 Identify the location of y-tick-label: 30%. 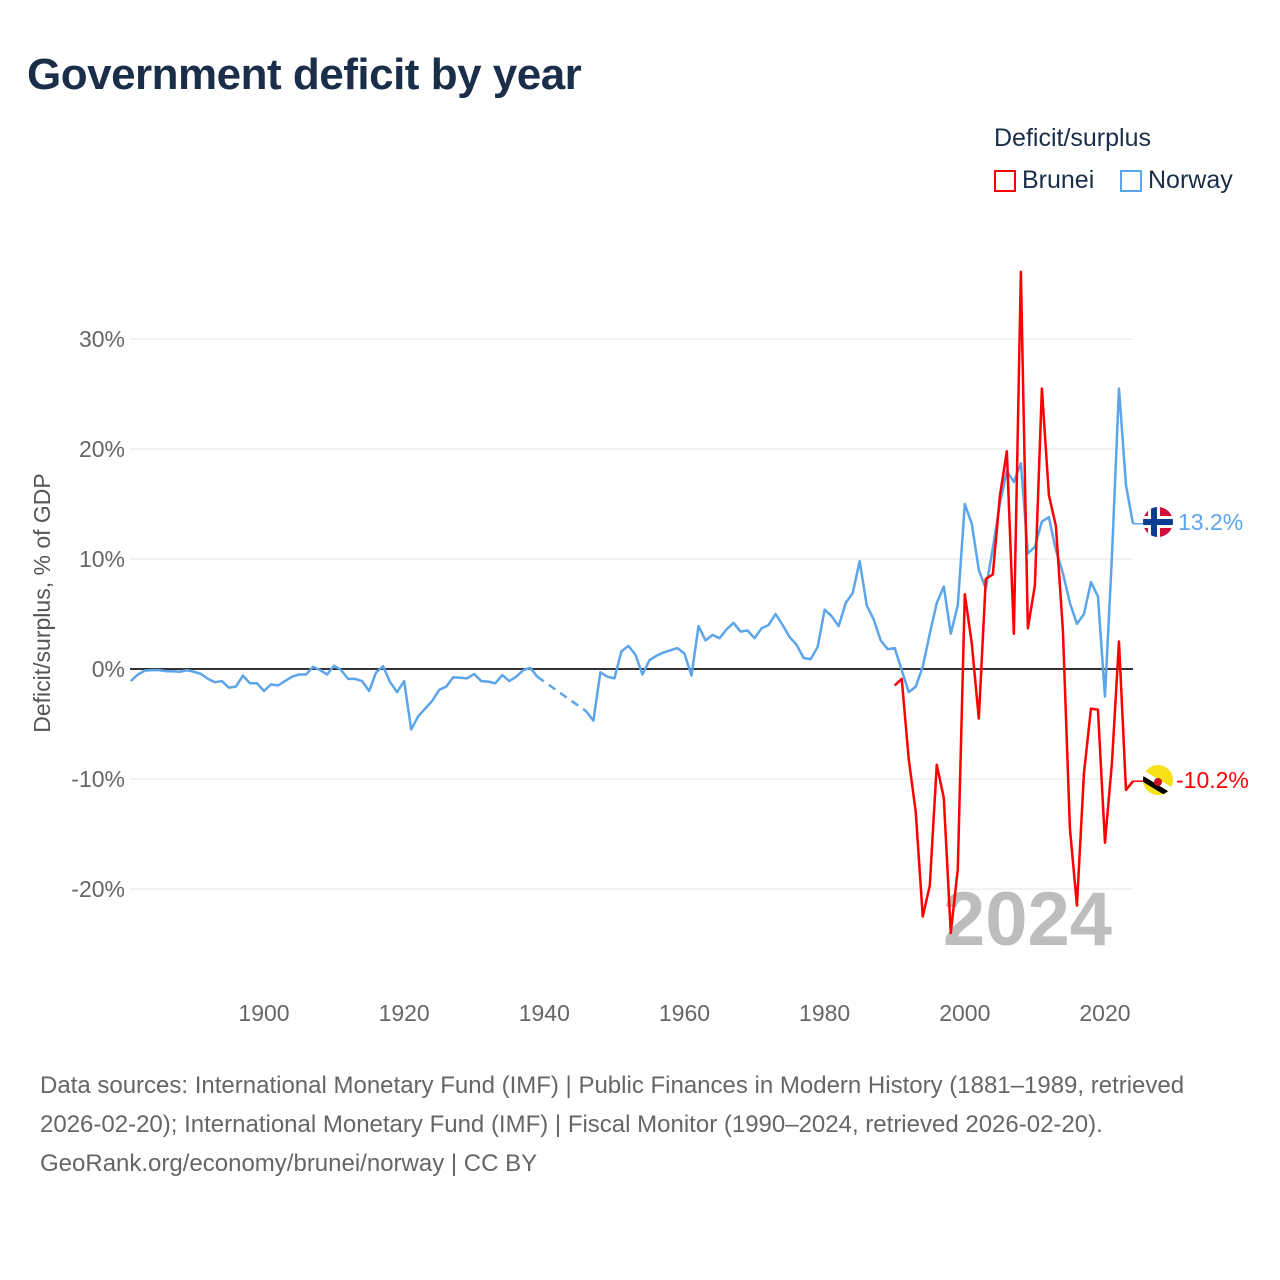
(102, 339).